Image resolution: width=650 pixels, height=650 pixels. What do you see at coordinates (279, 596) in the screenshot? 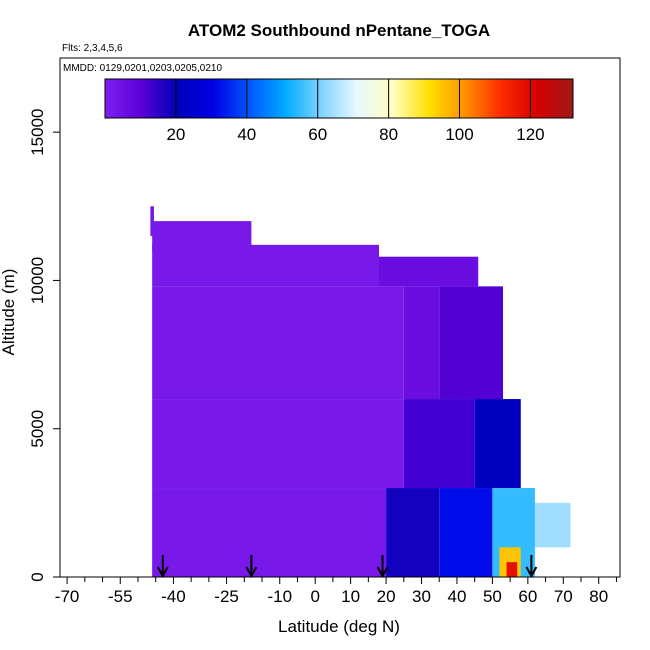
I see `x-tick-label--10: -10` at bounding box center [279, 596].